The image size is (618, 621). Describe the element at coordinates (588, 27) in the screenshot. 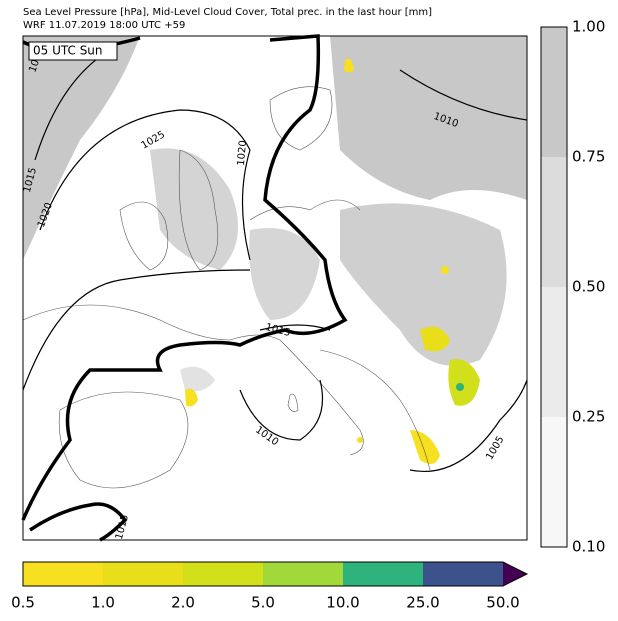

I see `colorbar-tick-label: 1.00` at that location.